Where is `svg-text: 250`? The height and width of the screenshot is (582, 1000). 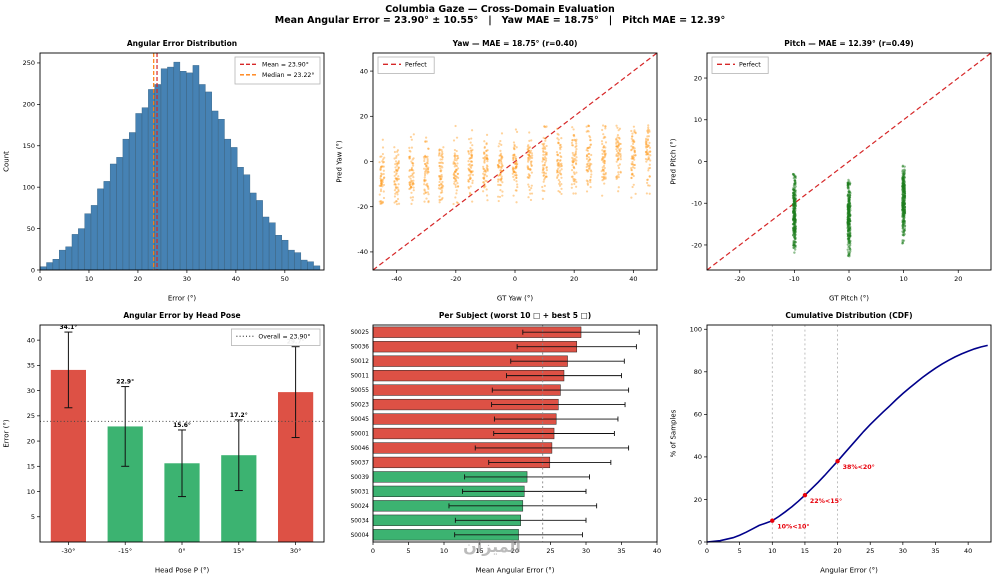 svg-text: 250 is located at coordinates (29, 63).